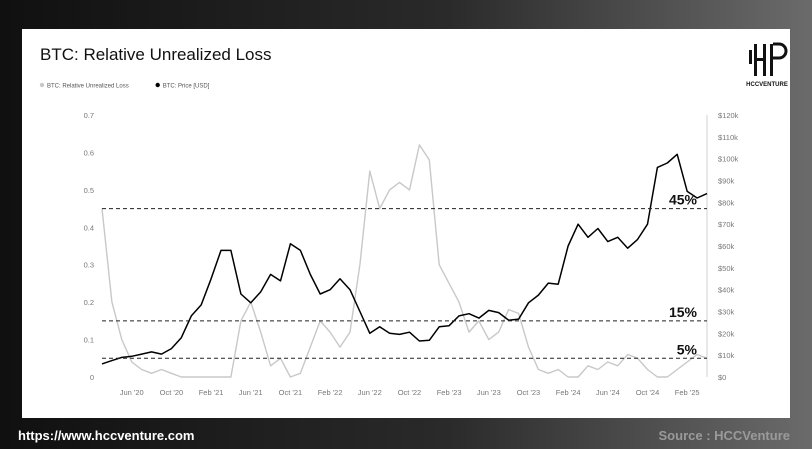 The width and height of the screenshot is (812, 449). What do you see at coordinates (186, 87) in the screenshot?
I see `legend-label: BTC: Price [USD]` at bounding box center [186, 87].